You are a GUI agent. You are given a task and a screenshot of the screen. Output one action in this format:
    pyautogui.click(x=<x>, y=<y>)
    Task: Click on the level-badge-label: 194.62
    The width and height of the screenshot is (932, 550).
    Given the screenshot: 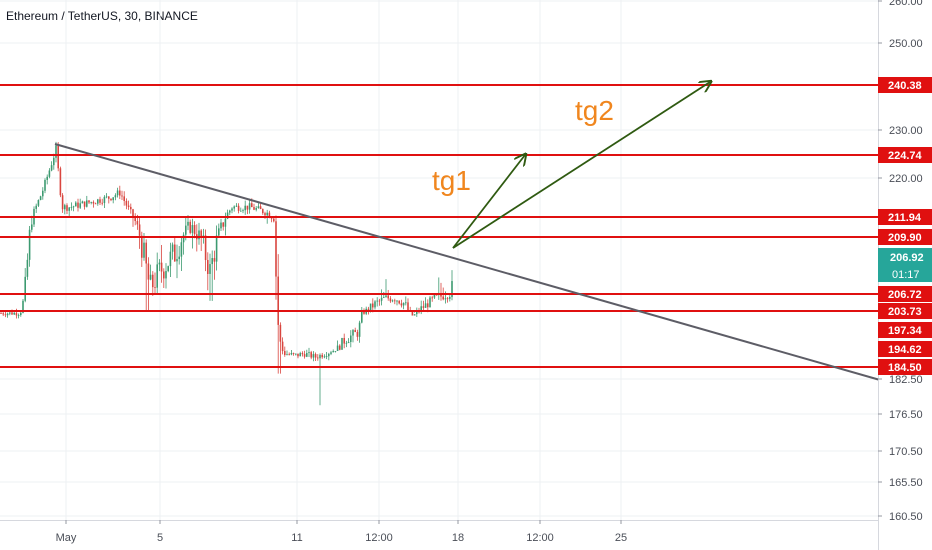 What is the action you would take?
    pyautogui.click(x=905, y=350)
    